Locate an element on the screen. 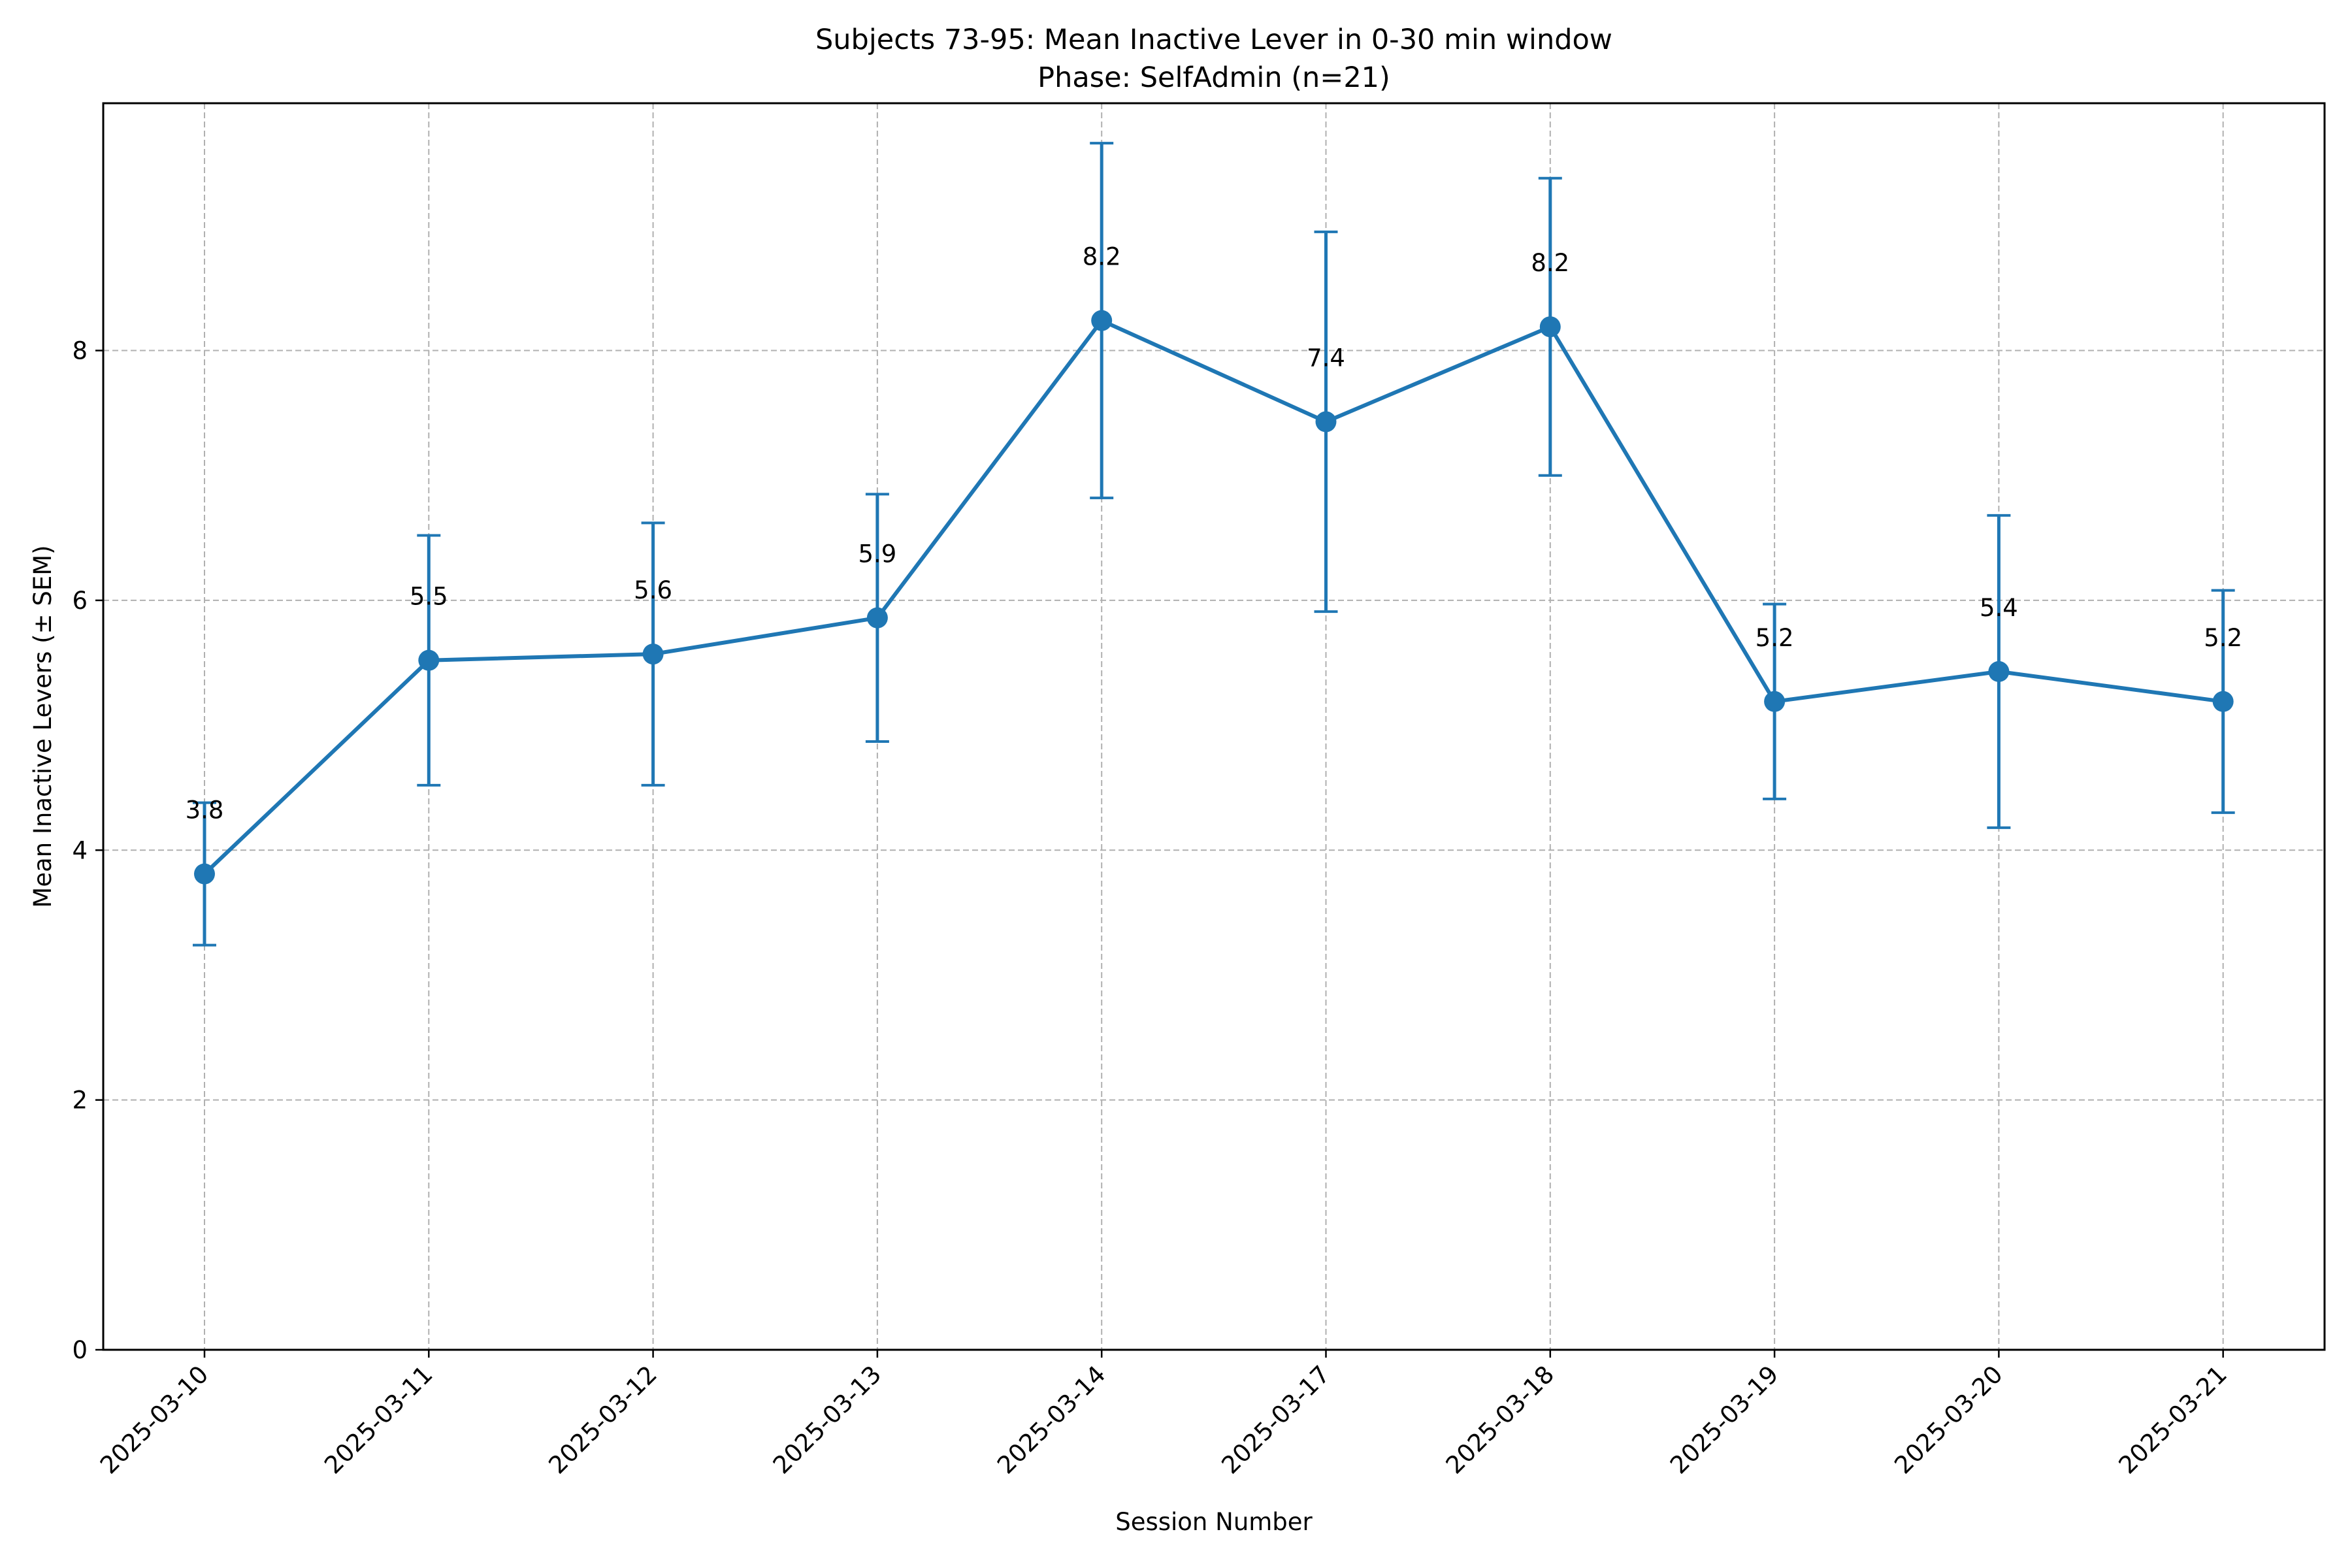 Image resolution: width=2352 pixels, height=1568 pixels. y-tick-label: 6 is located at coordinates (80, 601).